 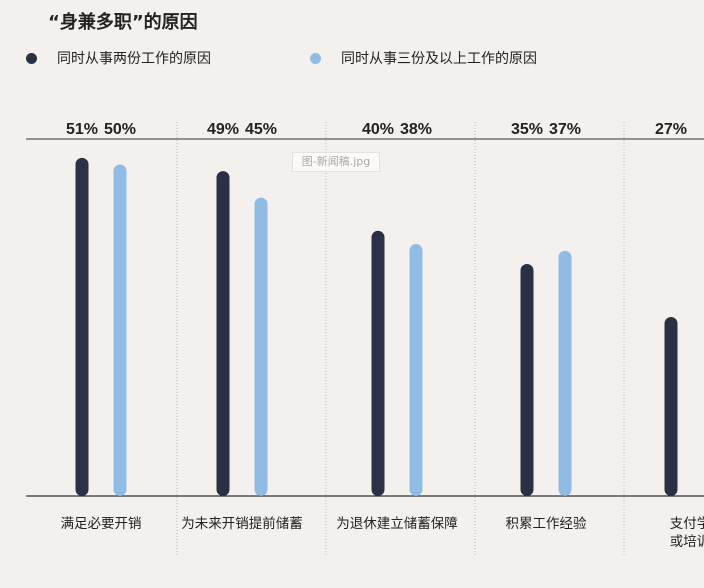 I want to click on legend-label-two-jobs: 同时从事两份工作的原因, so click(x=134, y=59).